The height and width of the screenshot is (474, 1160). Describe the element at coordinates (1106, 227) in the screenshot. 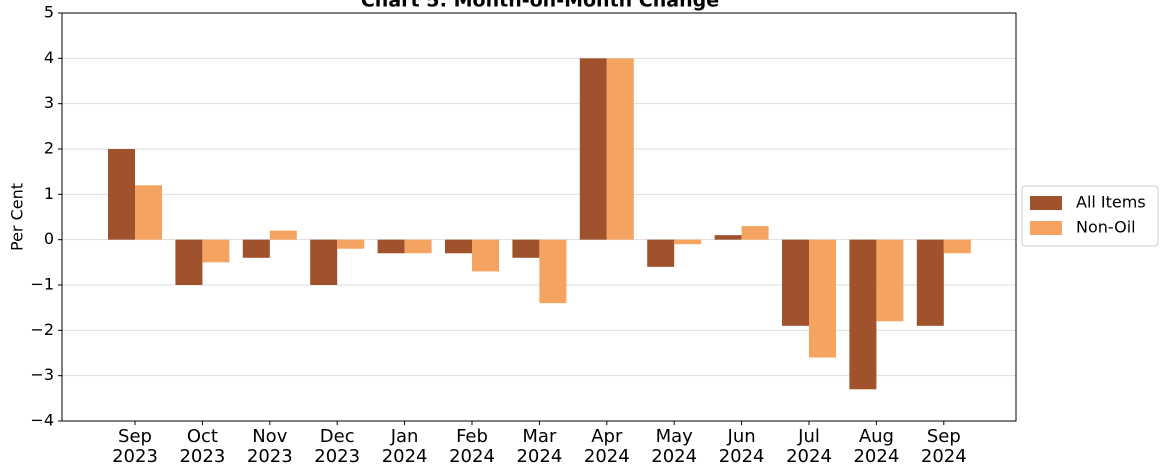

I see `legend-label: Non-Oil` at that location.